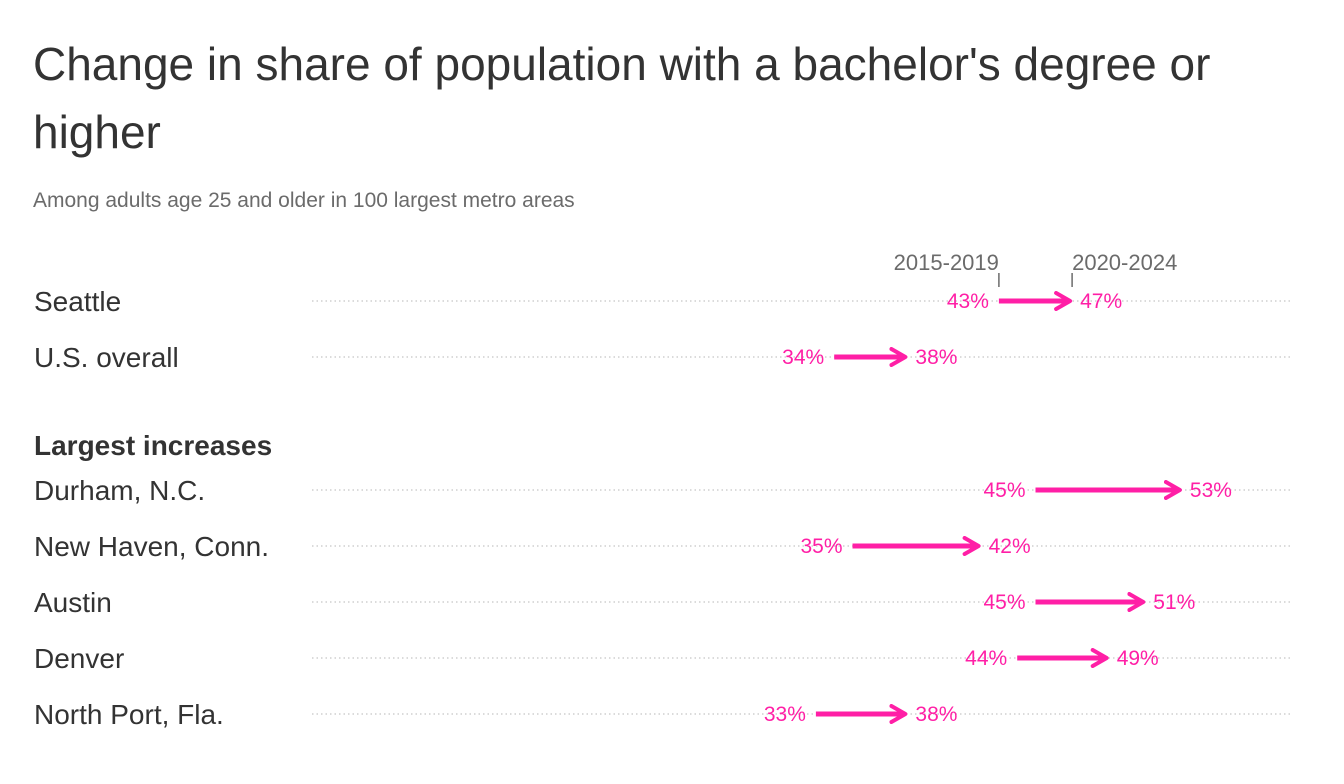 The height and width of the screenshot is (784, 1344). Describe the element at coordinates (1211, 490) in the screenshot. I see `end-value-label: 53%` at that location.